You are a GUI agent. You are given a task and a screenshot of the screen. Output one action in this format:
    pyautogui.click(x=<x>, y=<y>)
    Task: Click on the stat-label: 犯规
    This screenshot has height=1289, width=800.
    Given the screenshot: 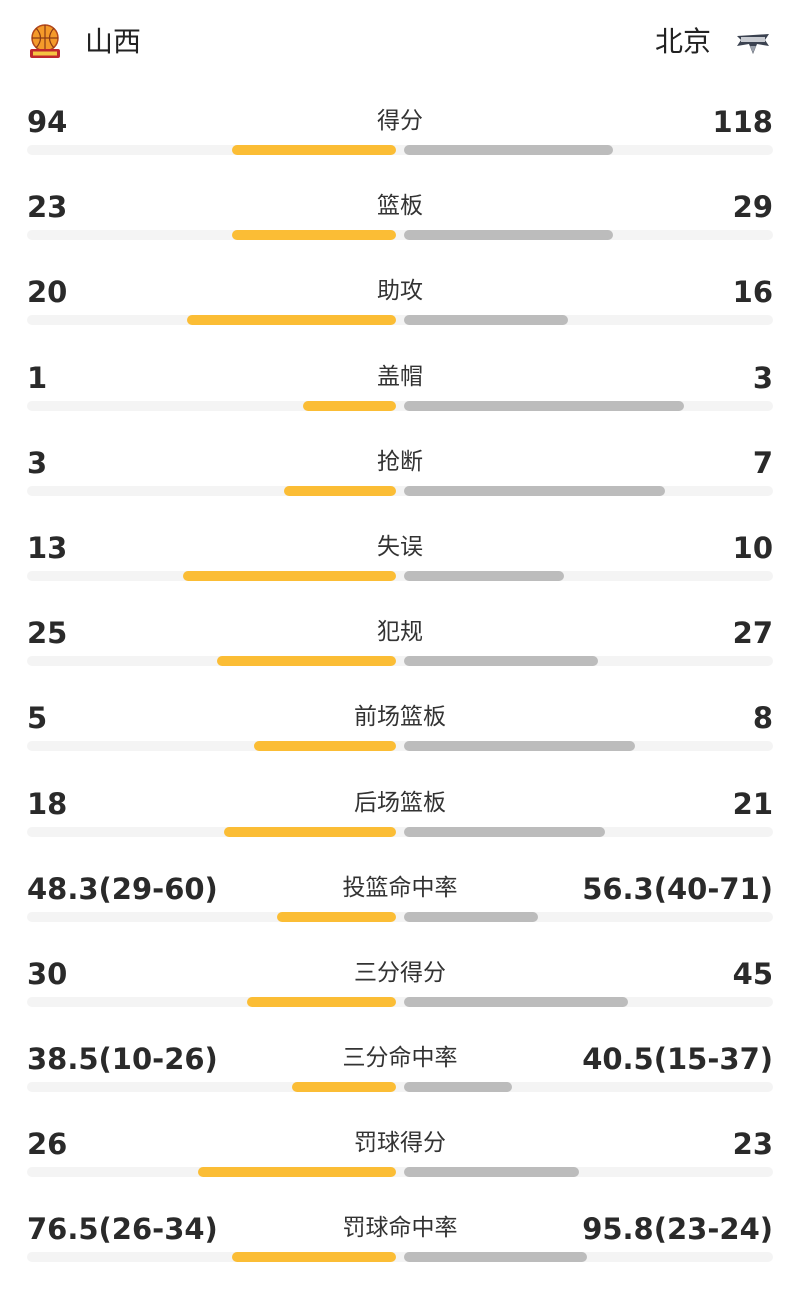 What is the action you would take?
    pyautogui.click(x=400, y=632)
    